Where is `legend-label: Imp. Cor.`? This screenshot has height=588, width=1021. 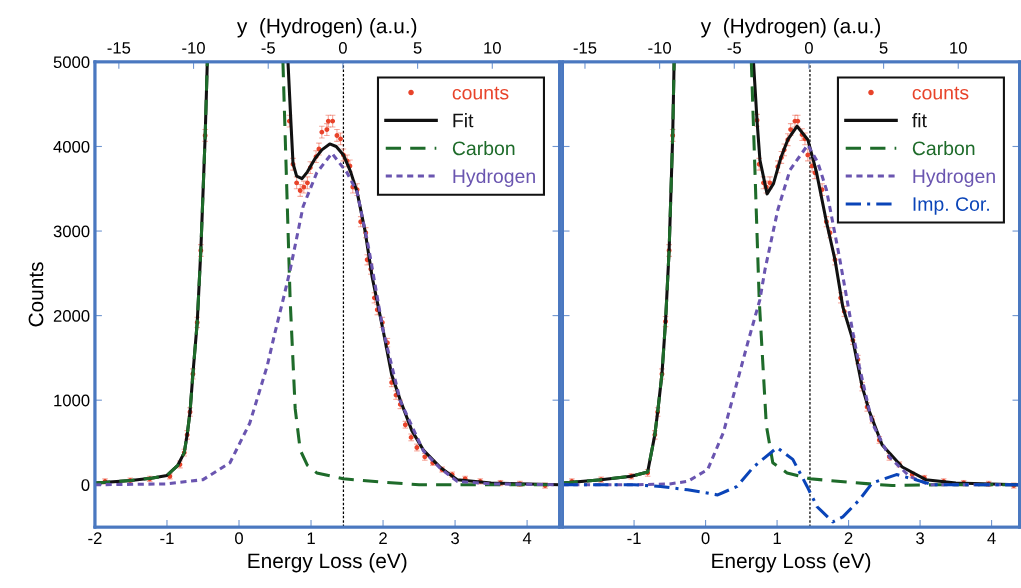 legend-label: Imp. Cor. is located at coordinates (951, 206).